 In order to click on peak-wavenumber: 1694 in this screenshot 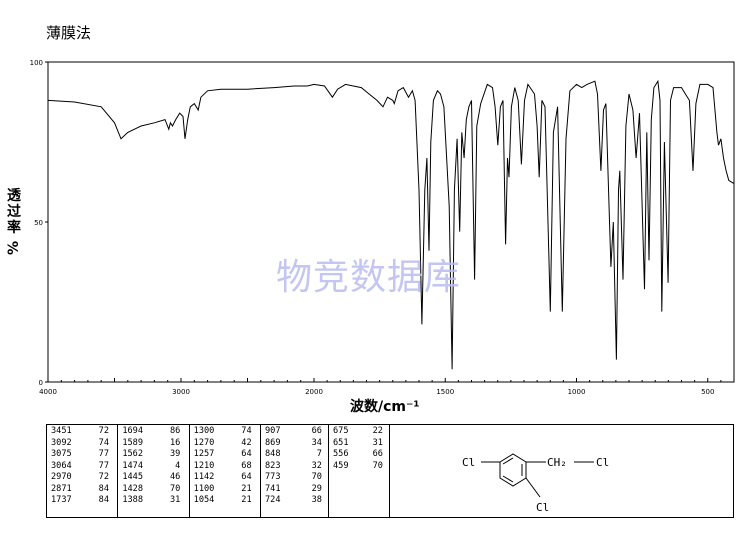, I will do `click(133, 431)`.